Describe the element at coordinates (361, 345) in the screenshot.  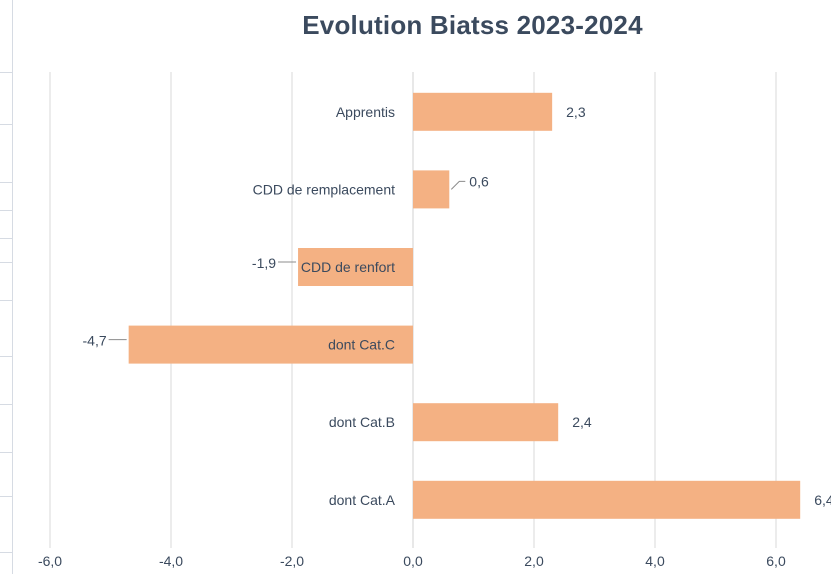
I see `category-label: dont Cat.C` at that location.